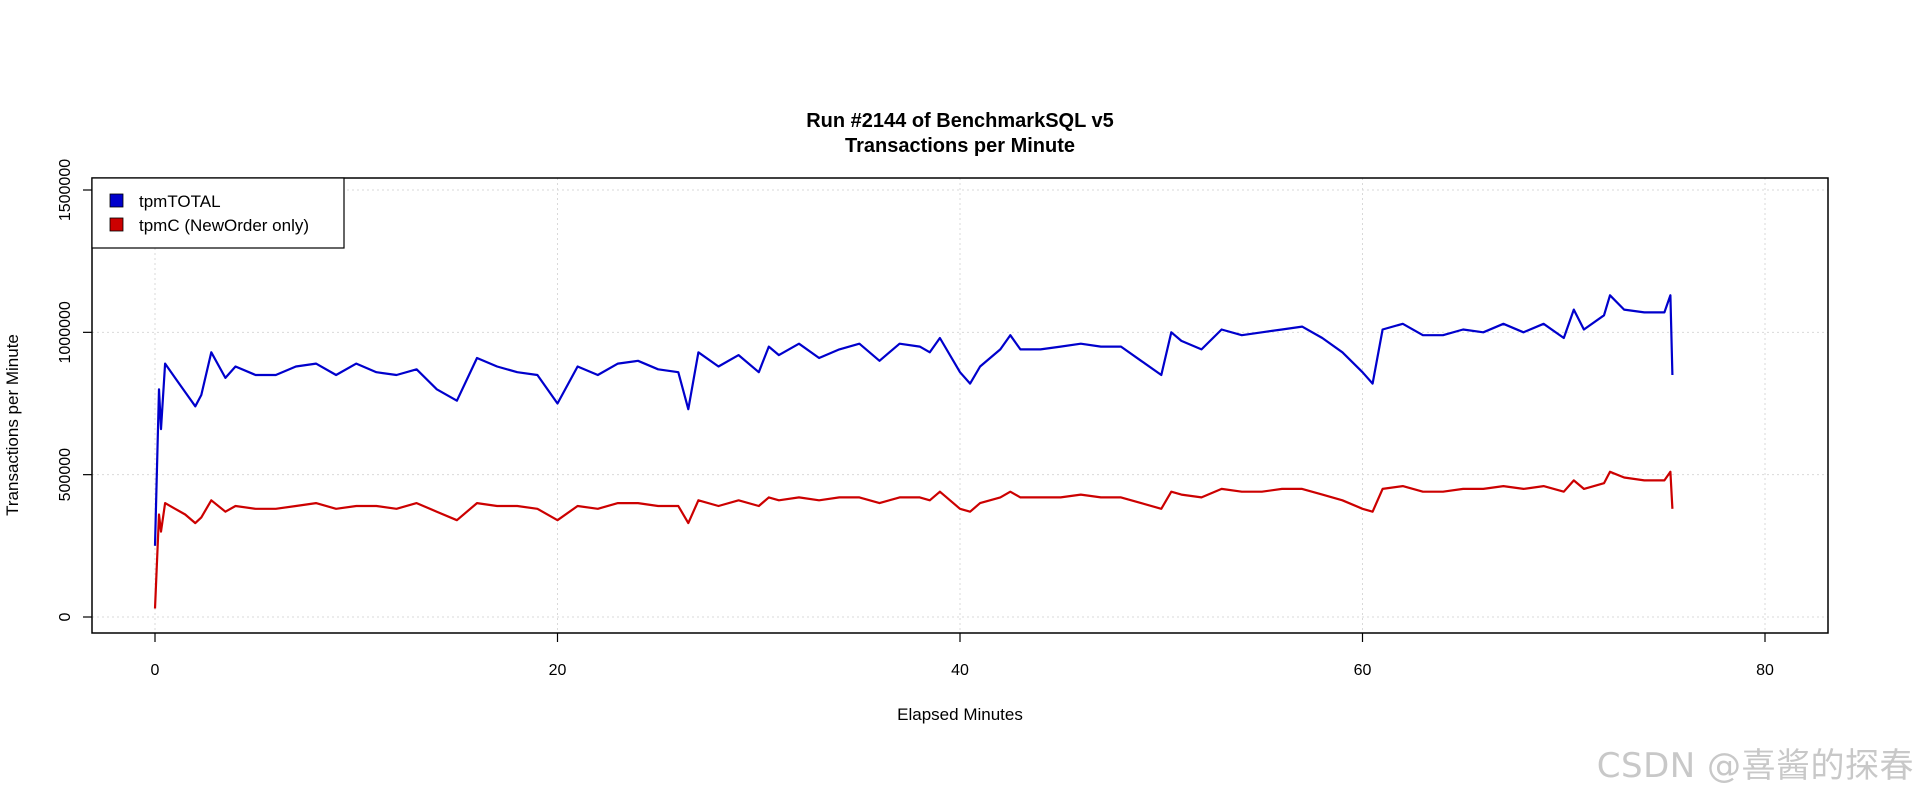 This screenshot has height=797, width=1920. What do you see at coordinates (960, 146) in the screenshot?
I see `chart-subtitle: Transactions per Minute` at bounding box center [960, 146].